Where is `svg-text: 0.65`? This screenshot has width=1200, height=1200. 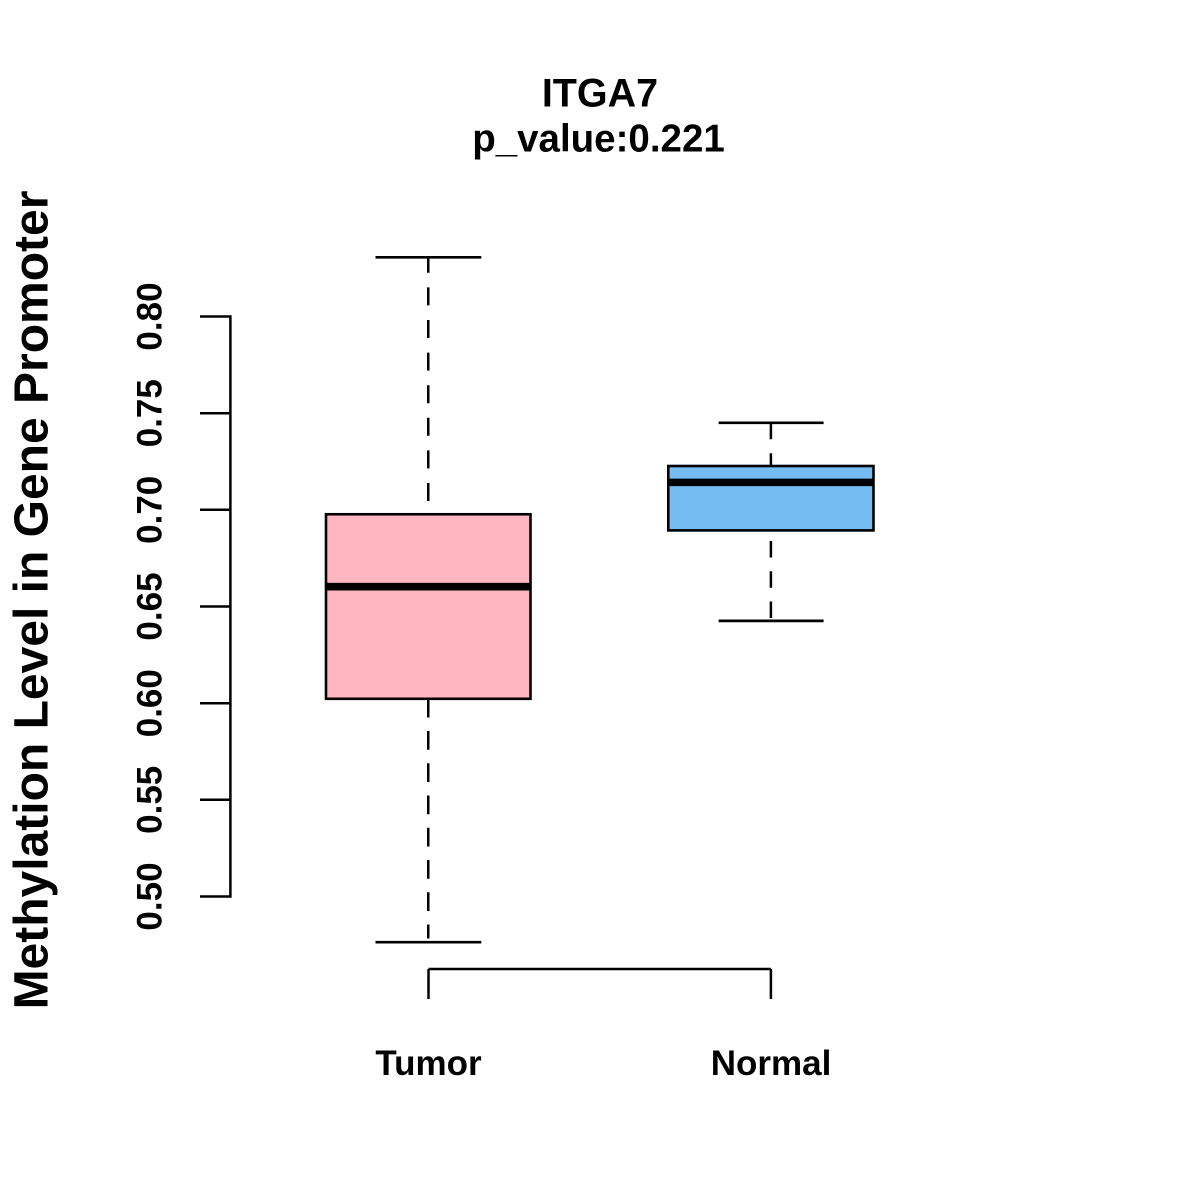 svg-text: 0.65 is located at coordinates (150, 606).